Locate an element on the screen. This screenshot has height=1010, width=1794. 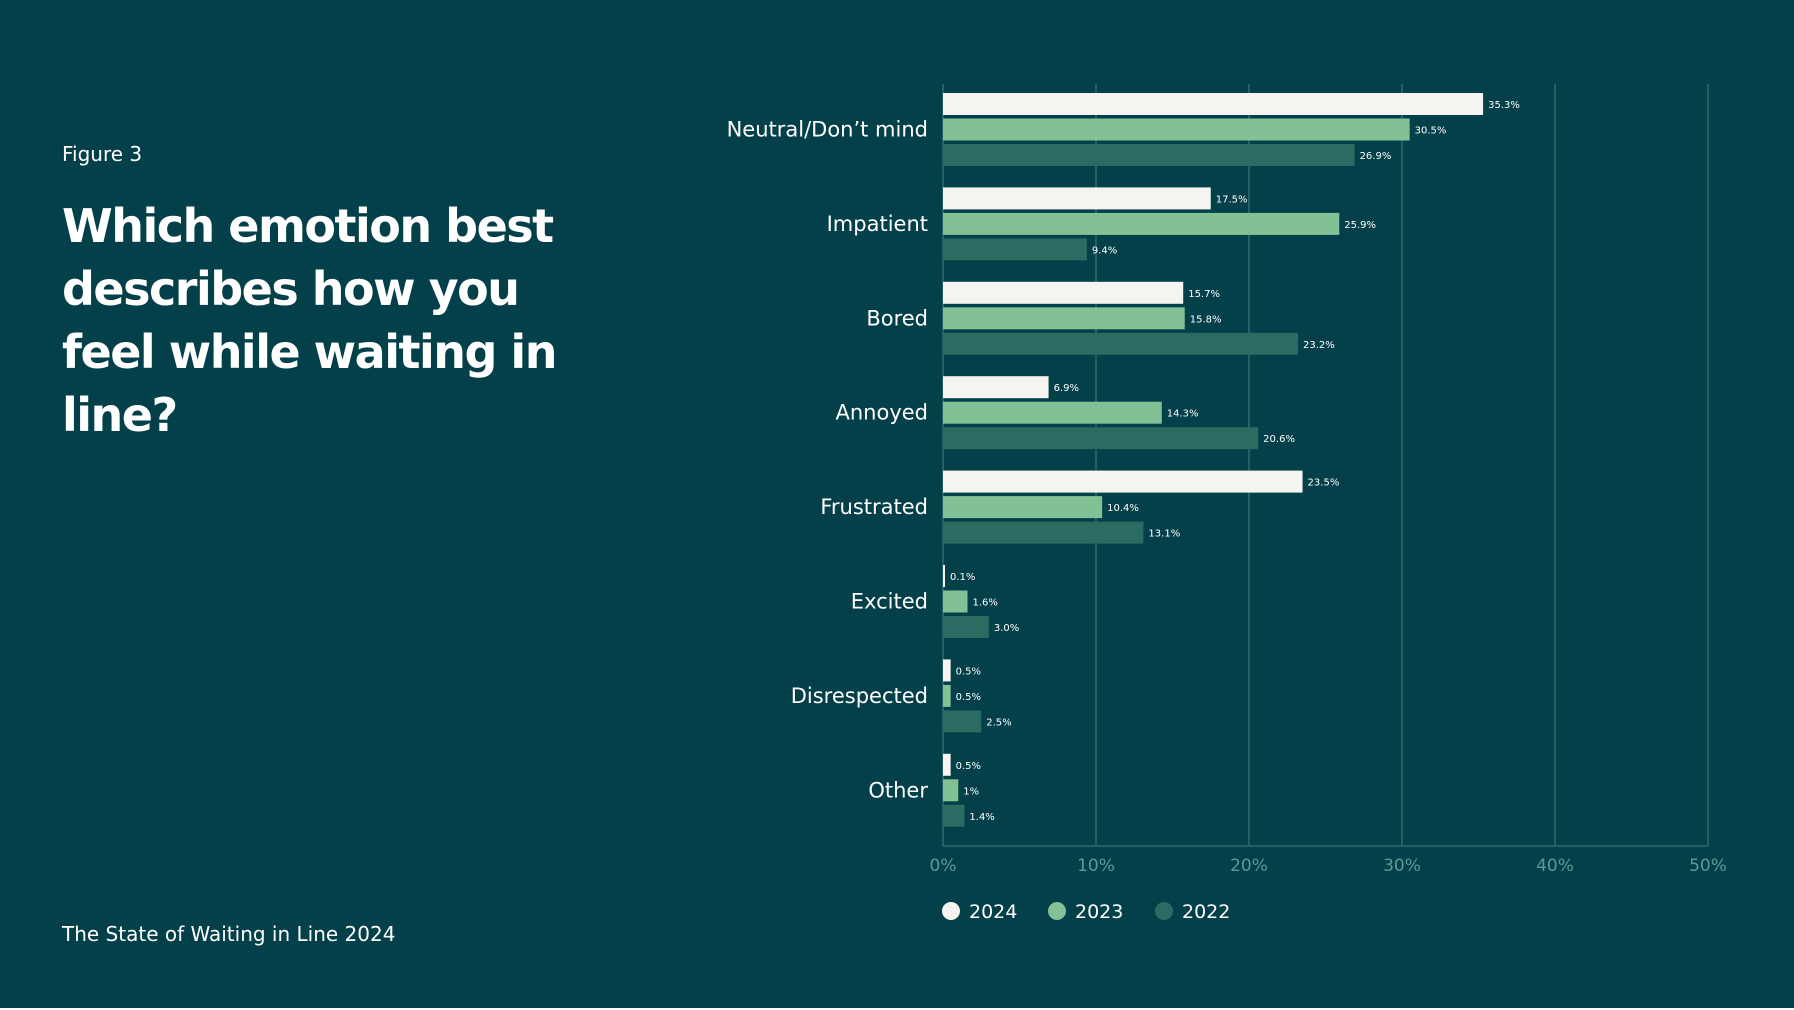
x-tick-label: 20% is located at coordinates (1249, 866).